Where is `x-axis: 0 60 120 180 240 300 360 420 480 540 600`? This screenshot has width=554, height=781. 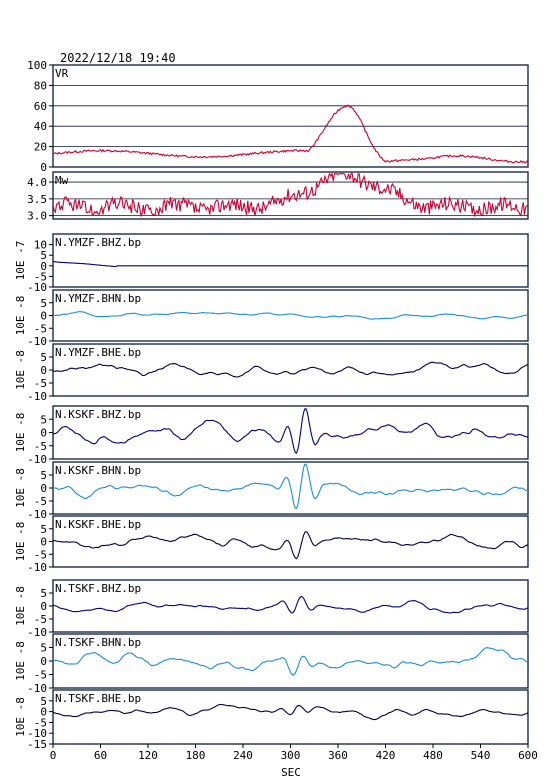
x-axis: 0 60 120 180 240 300 360 420 480 540 600 is located at coordinates (294, 753).